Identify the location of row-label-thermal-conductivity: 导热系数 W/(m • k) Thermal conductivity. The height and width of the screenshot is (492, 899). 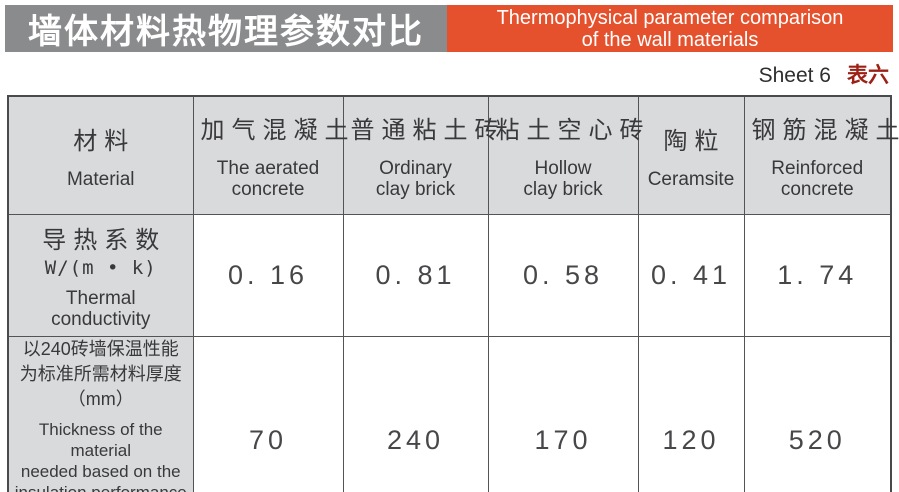
(100, 275).